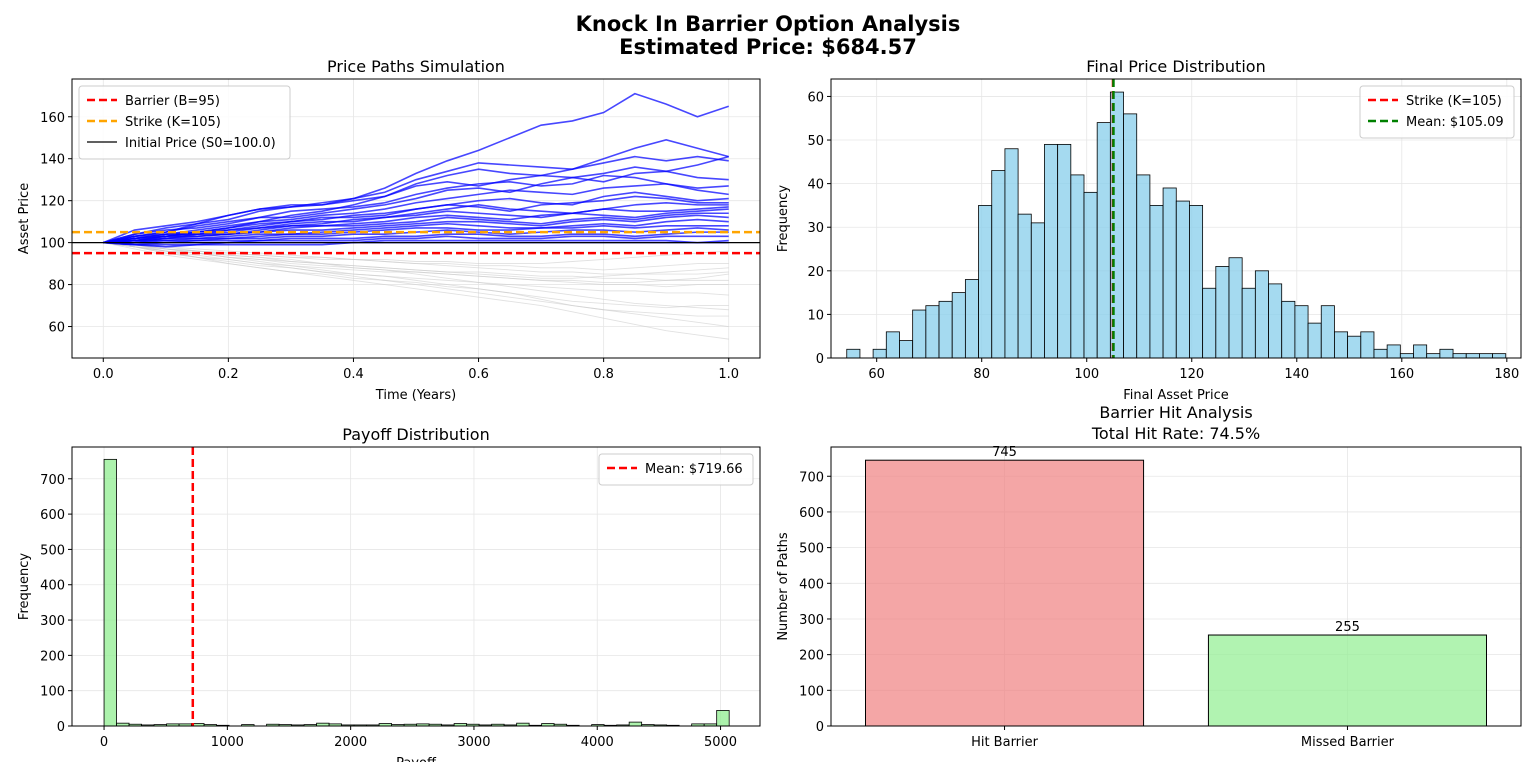  I want to click on bar-value-label: 745, so click(1004, 452).